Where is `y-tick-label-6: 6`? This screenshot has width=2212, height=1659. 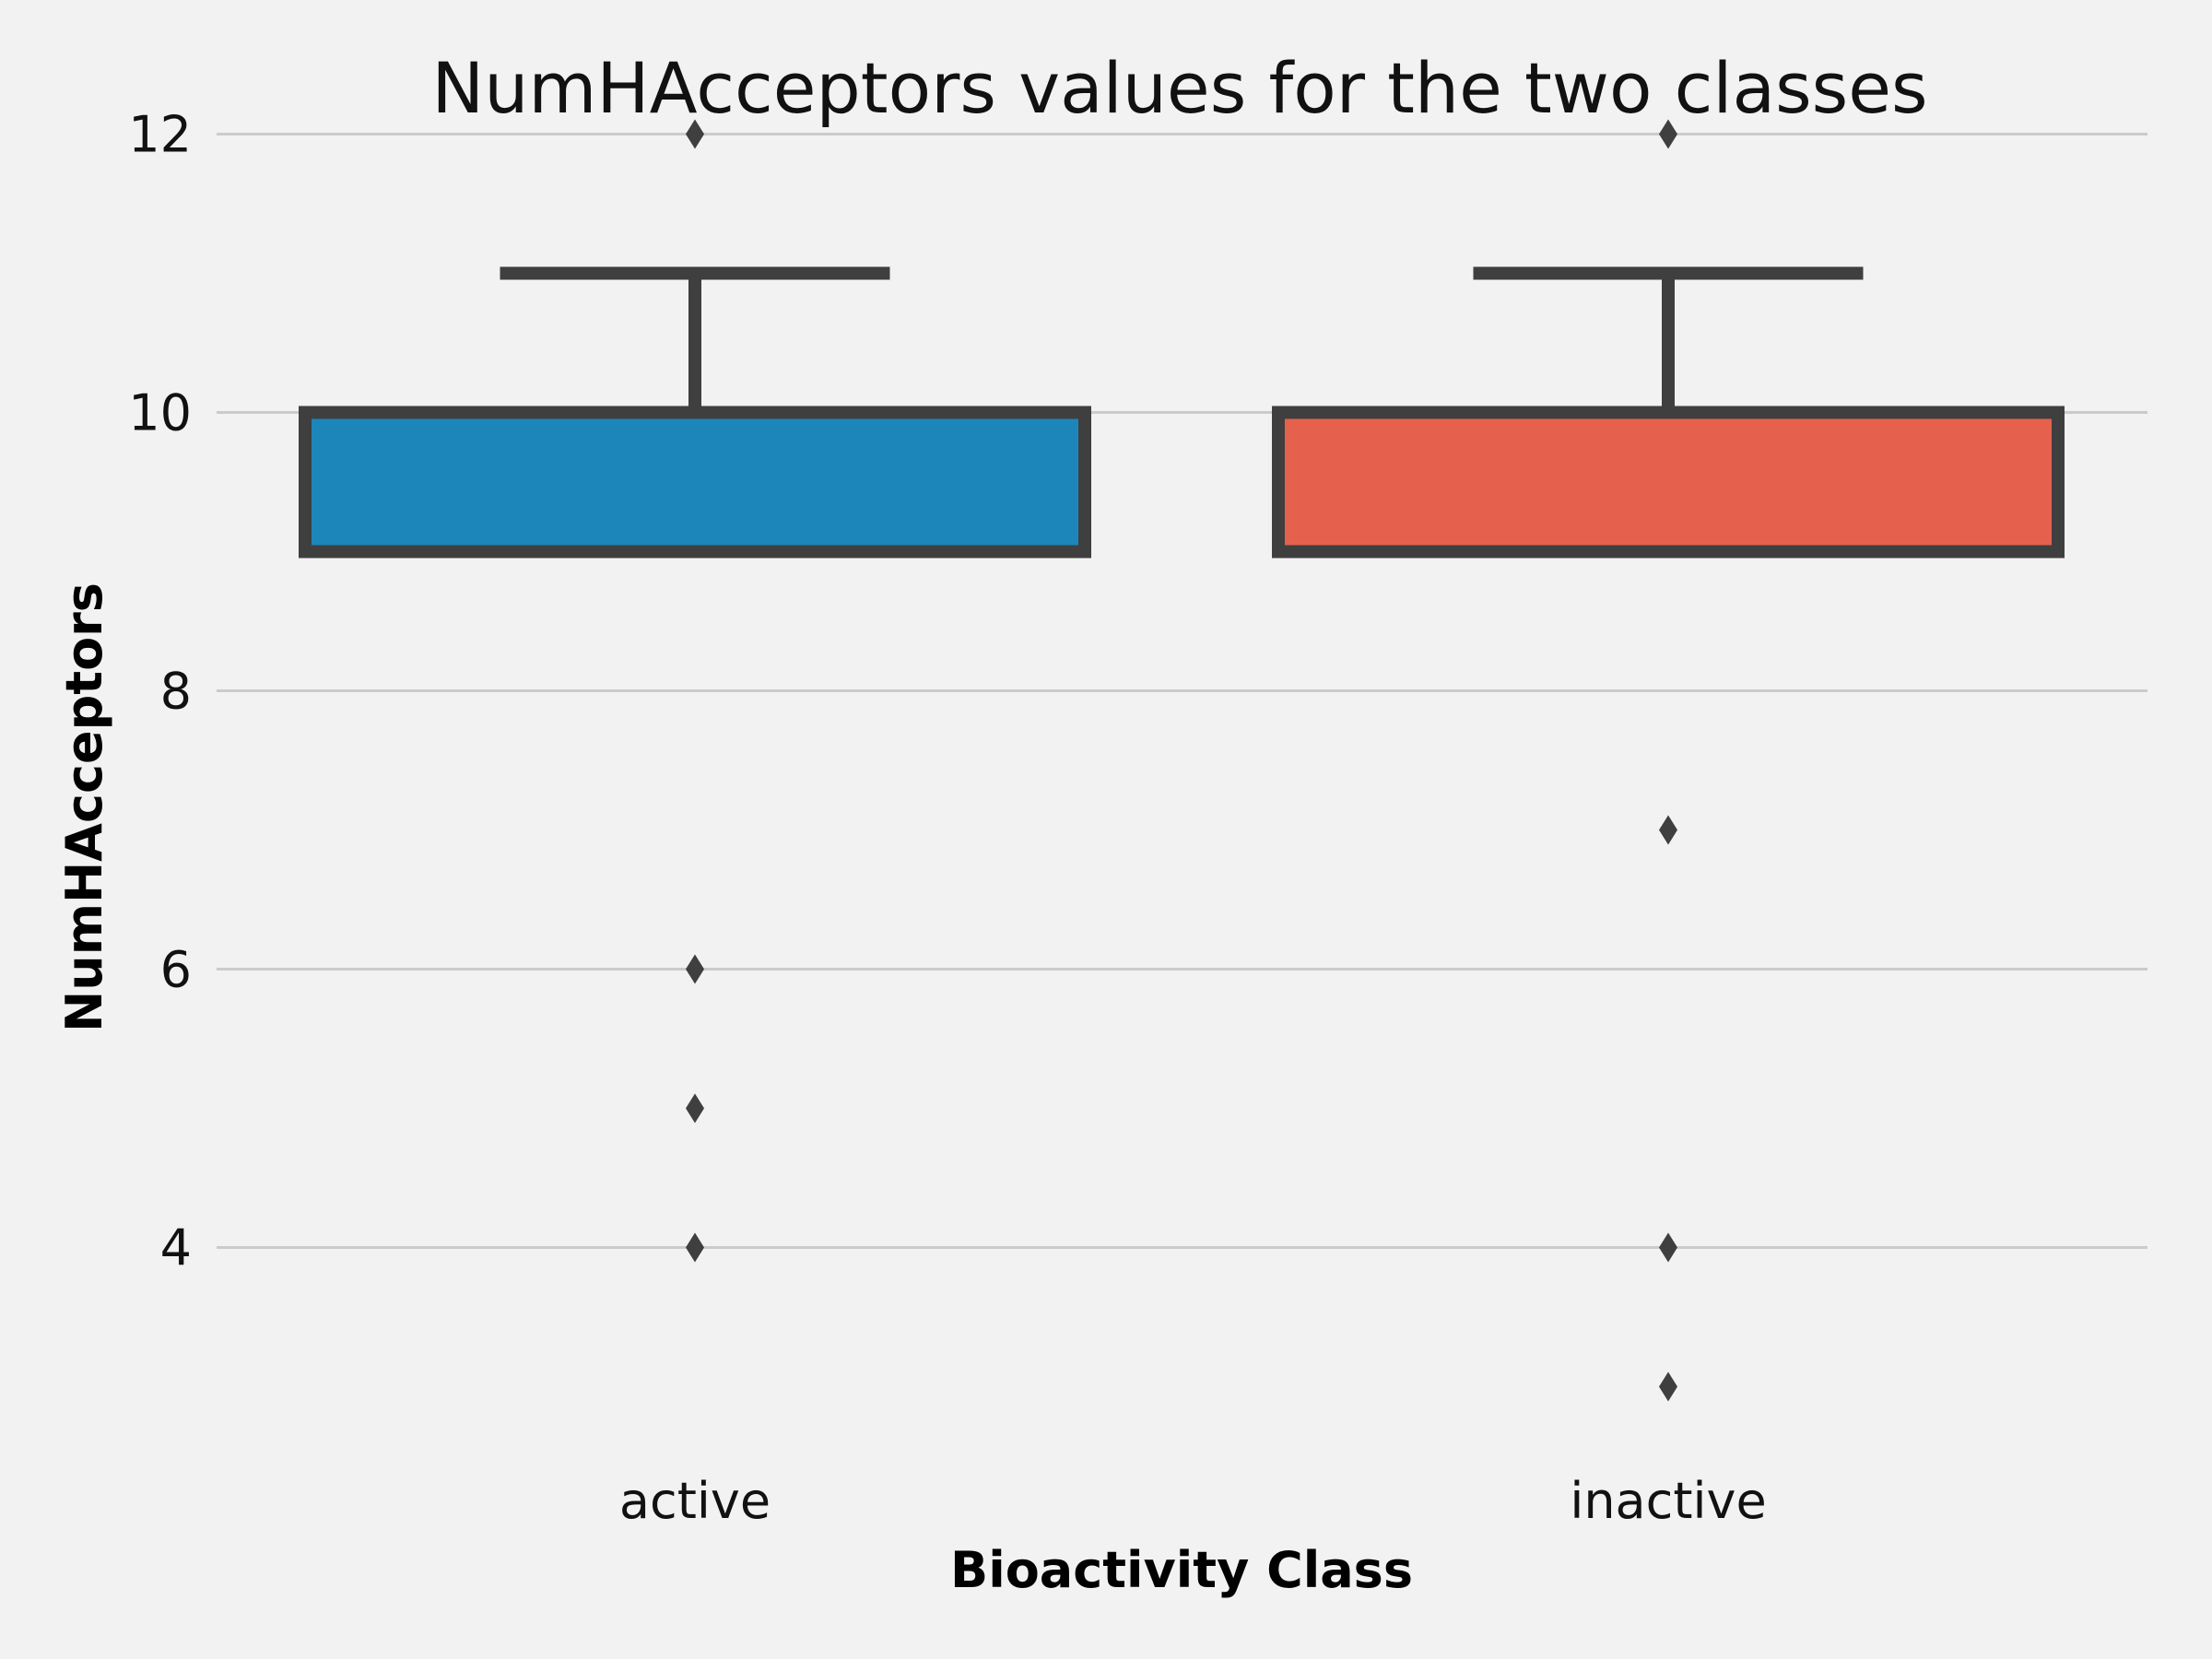
y-tick-label-6: 6 is located at coordinates (176, 970).